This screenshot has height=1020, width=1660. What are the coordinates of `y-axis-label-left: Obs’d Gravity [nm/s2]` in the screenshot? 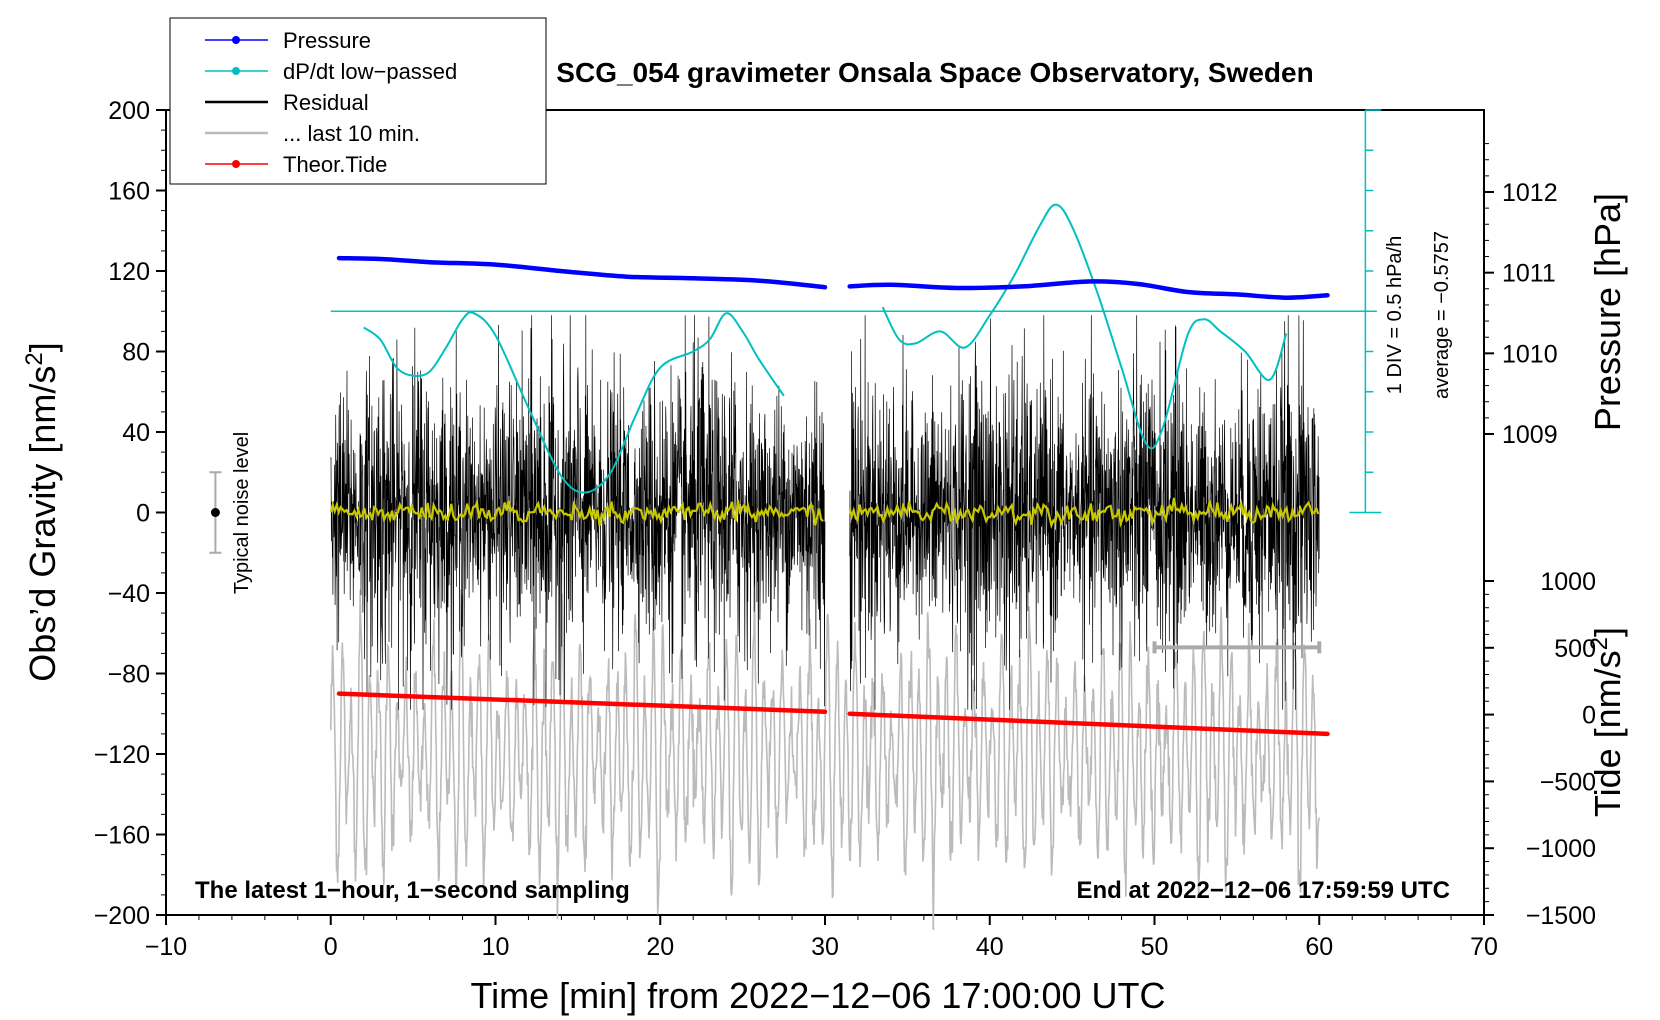 It's located at (42, 511).